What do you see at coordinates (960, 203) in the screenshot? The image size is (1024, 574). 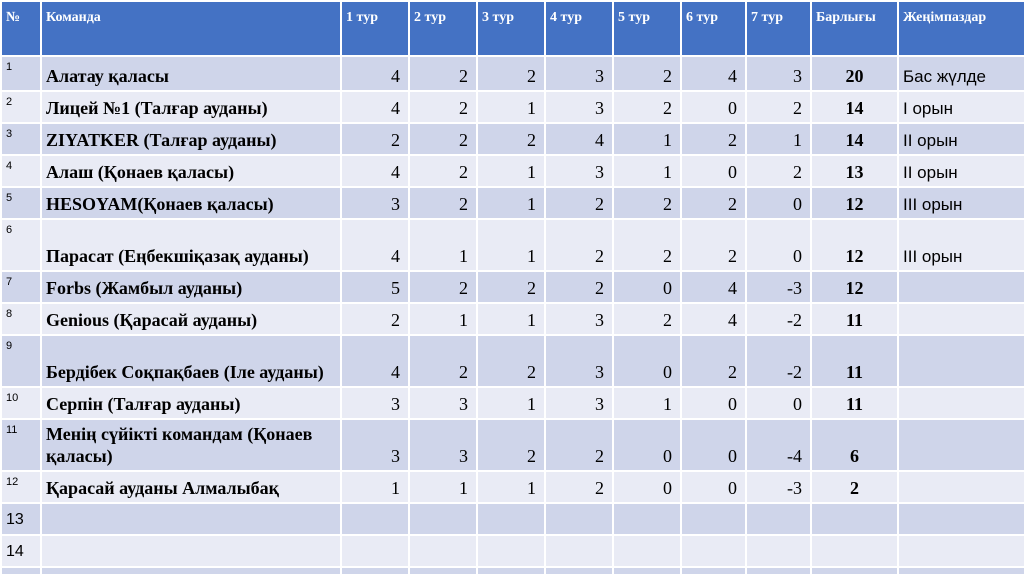 I see `winner: III орын` at bounding box center [960, 203].